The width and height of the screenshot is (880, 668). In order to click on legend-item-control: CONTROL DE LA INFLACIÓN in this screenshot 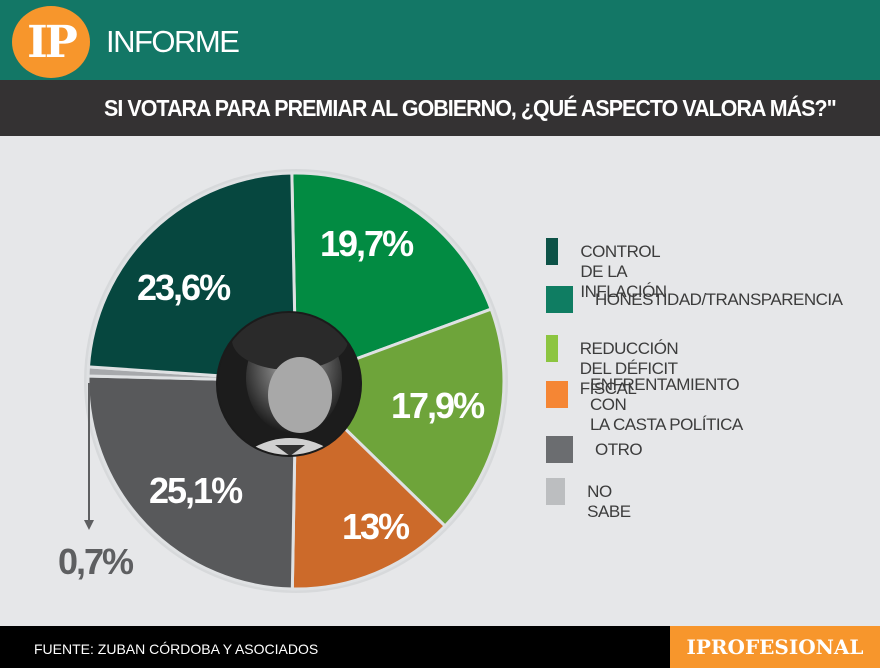, I will do `click(613, 270)`.